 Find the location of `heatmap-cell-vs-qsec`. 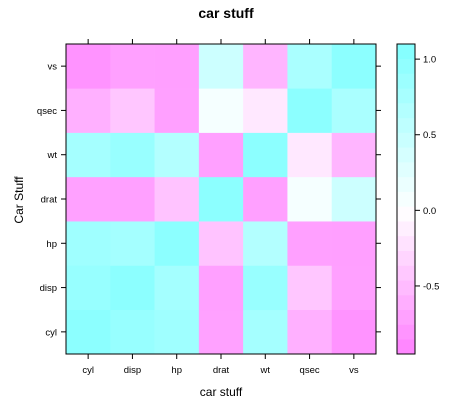

heatmap-cell-vs-qsec is located at coordinates (310, 66).